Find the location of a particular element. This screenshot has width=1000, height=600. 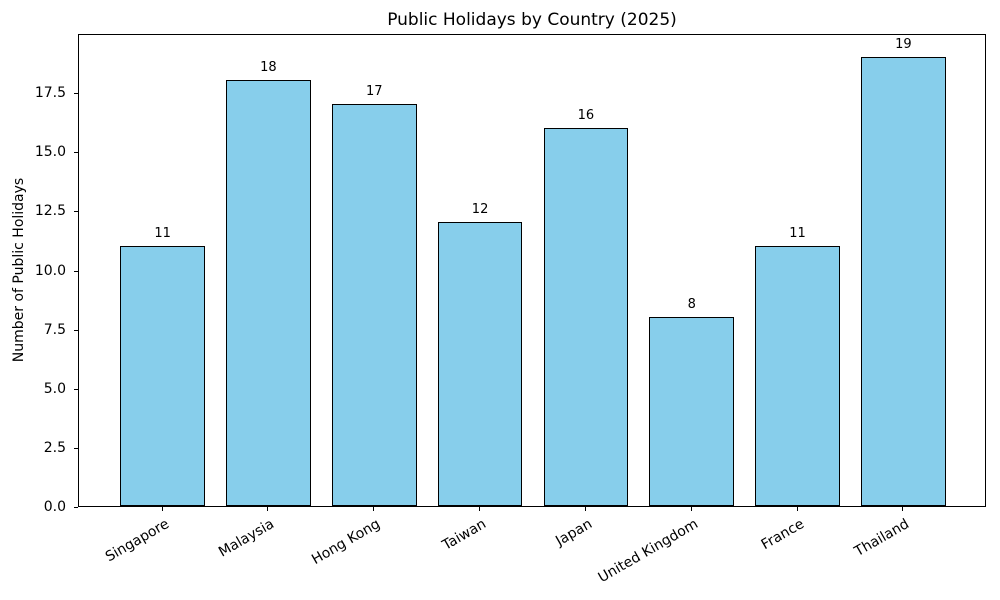

y-tick-label: 2.5 is located at coordinates (54, 447).